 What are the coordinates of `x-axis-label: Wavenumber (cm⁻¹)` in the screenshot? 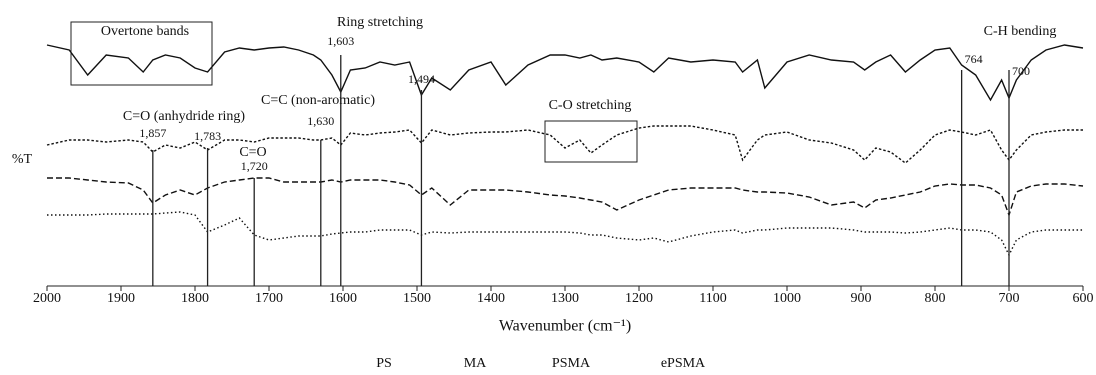 It's located at (565, 326).